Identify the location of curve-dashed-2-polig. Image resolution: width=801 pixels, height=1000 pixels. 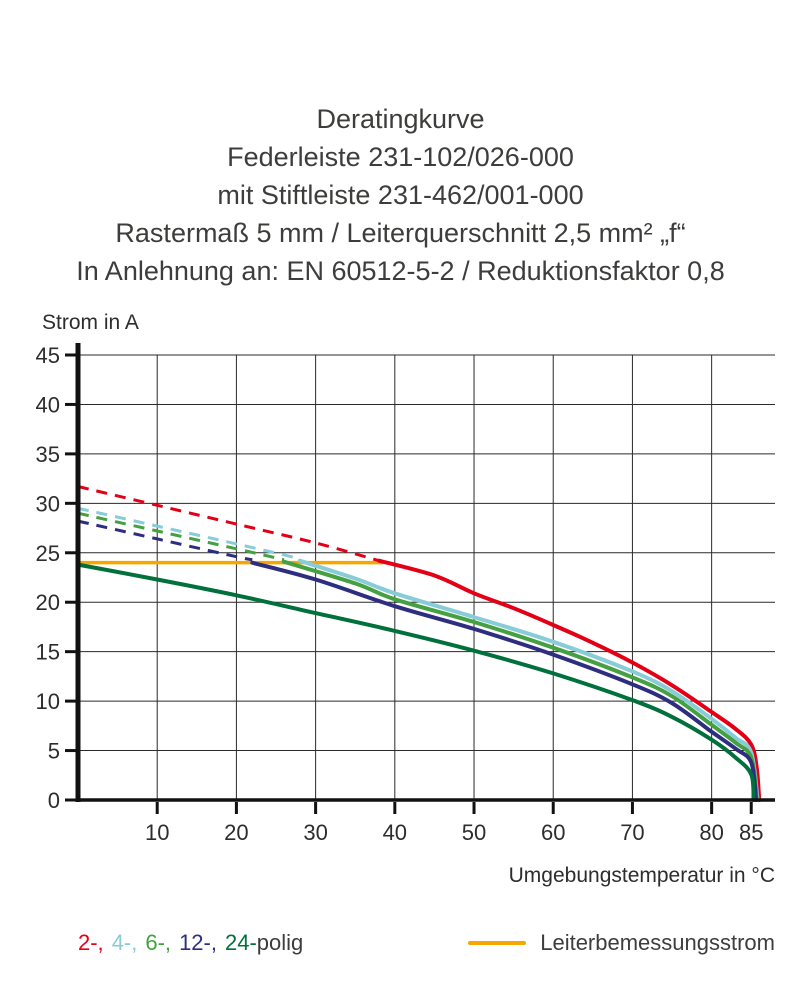
(228, 524).